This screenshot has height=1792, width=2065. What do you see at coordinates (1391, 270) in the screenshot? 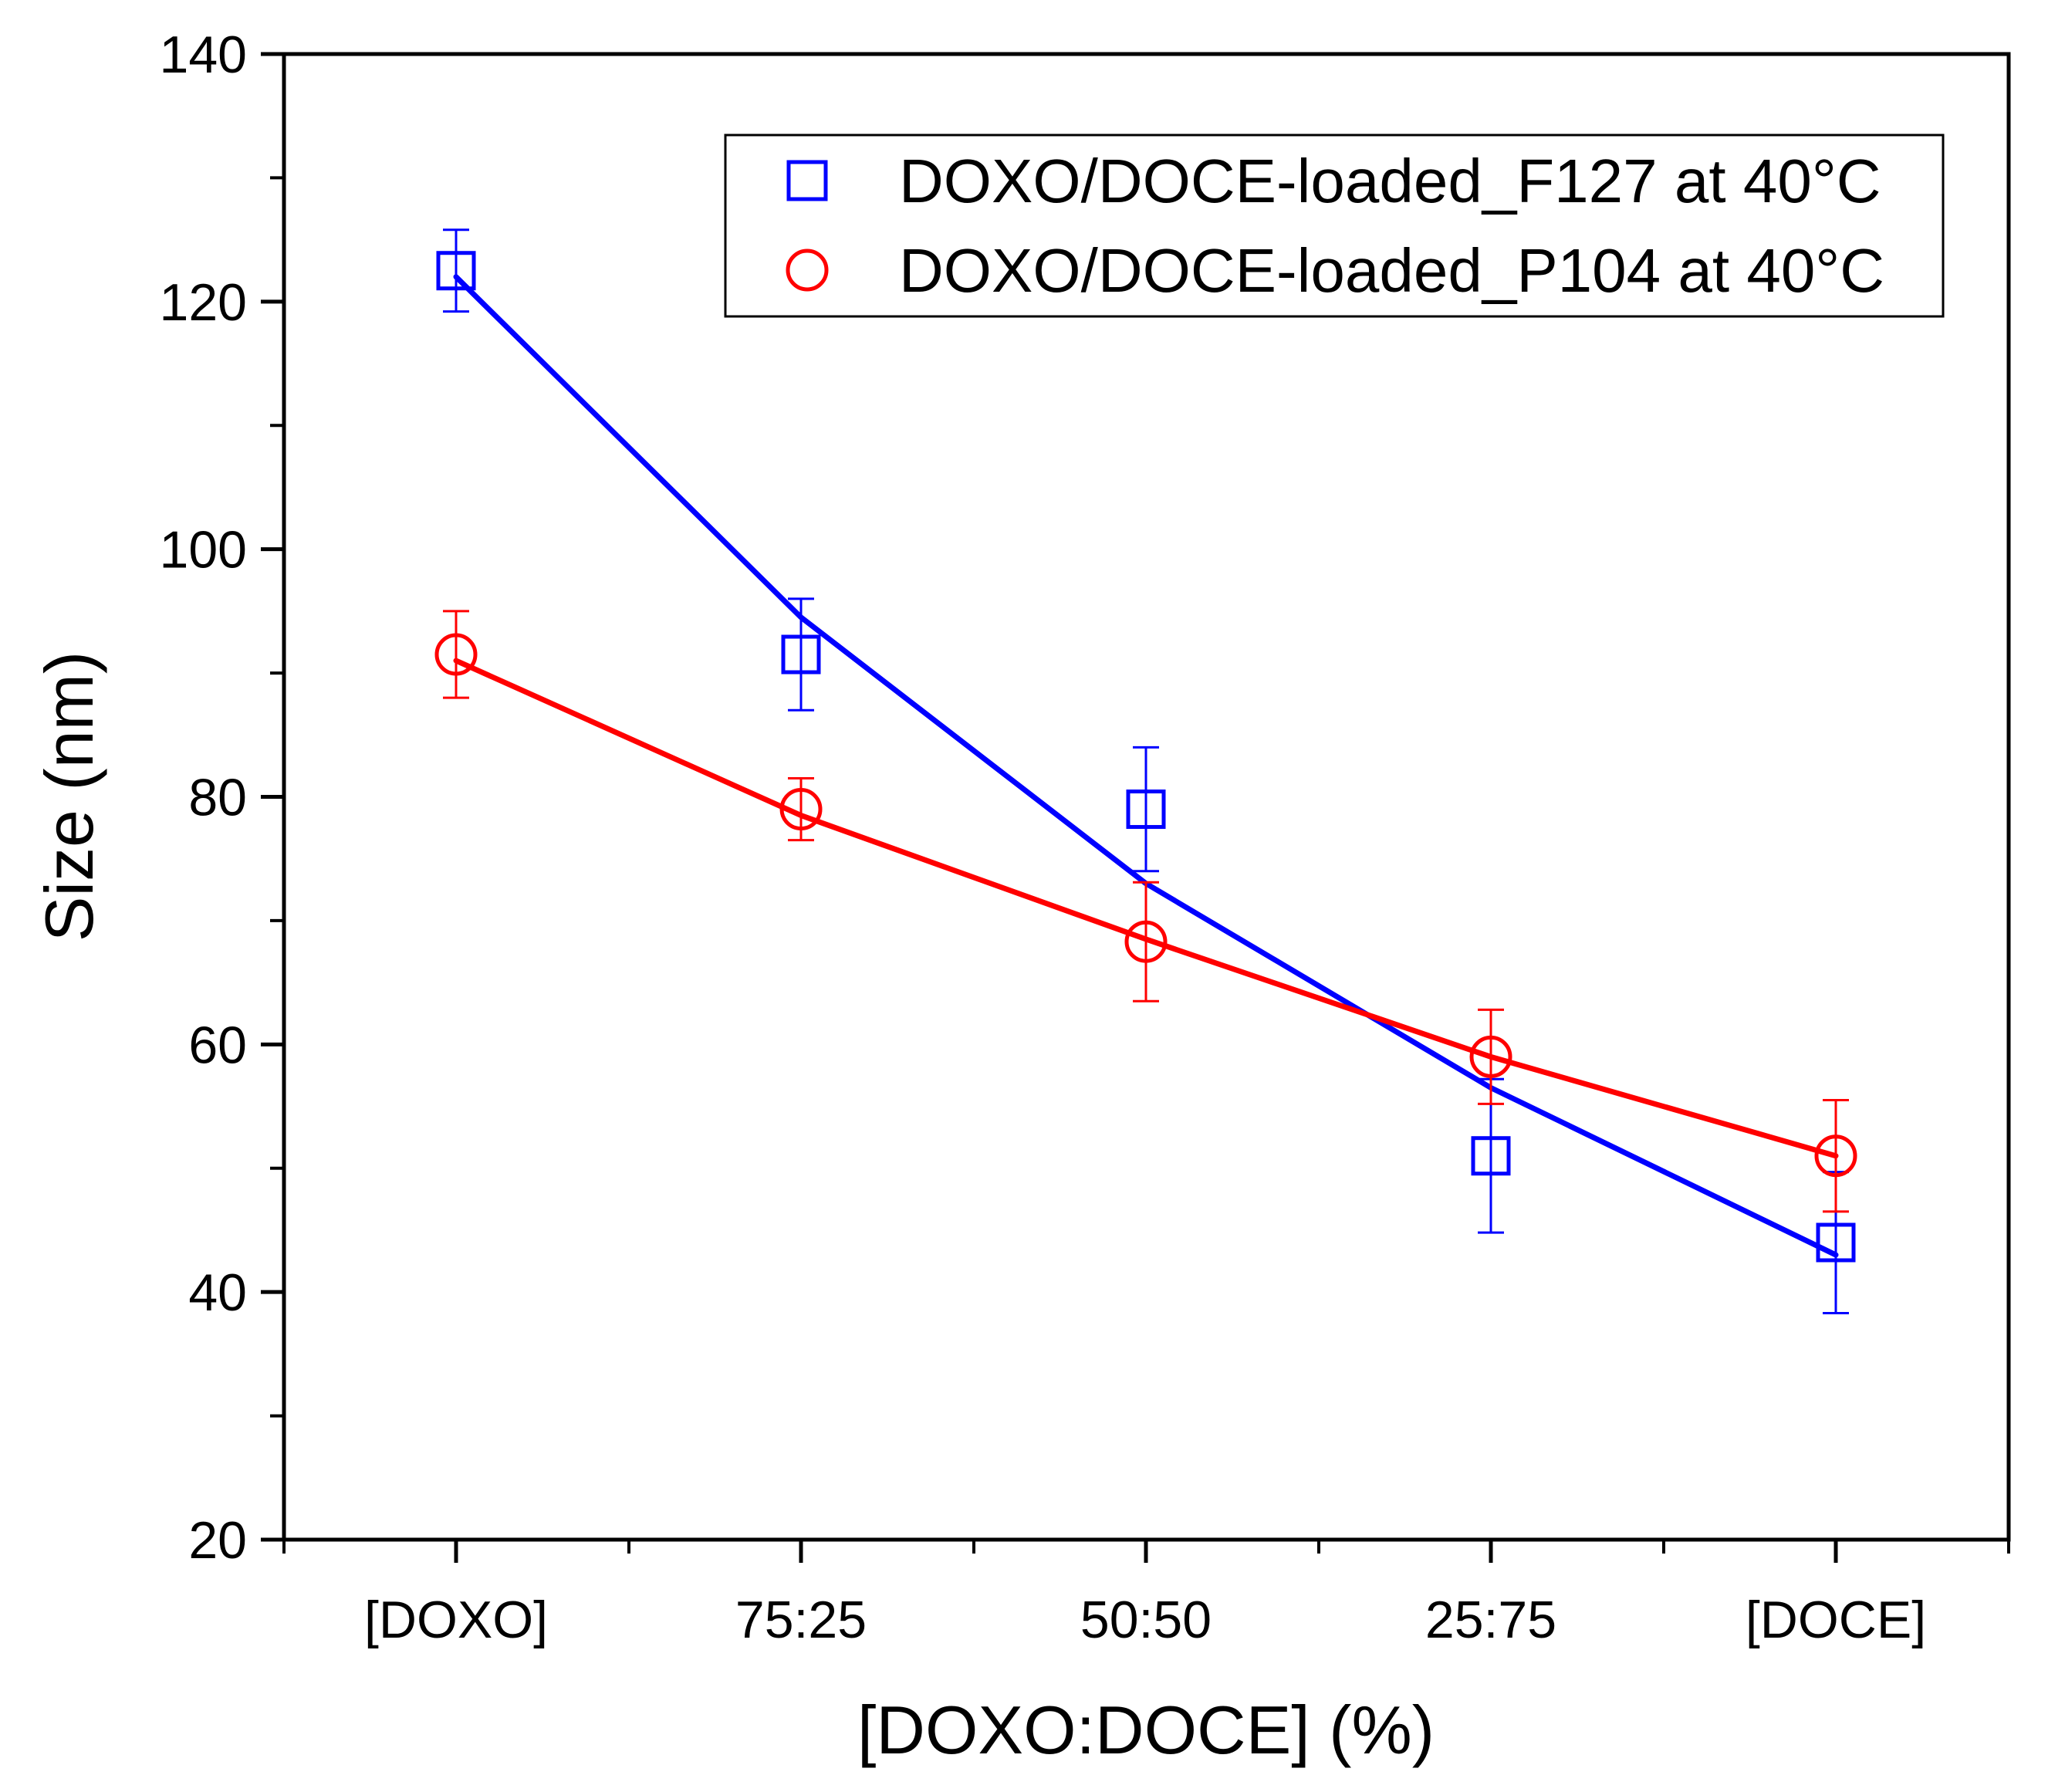
I see `legend-label-p104: DOXO/DOCE-loaded_P104 at 40°C` at bounding box center [1391, 270].